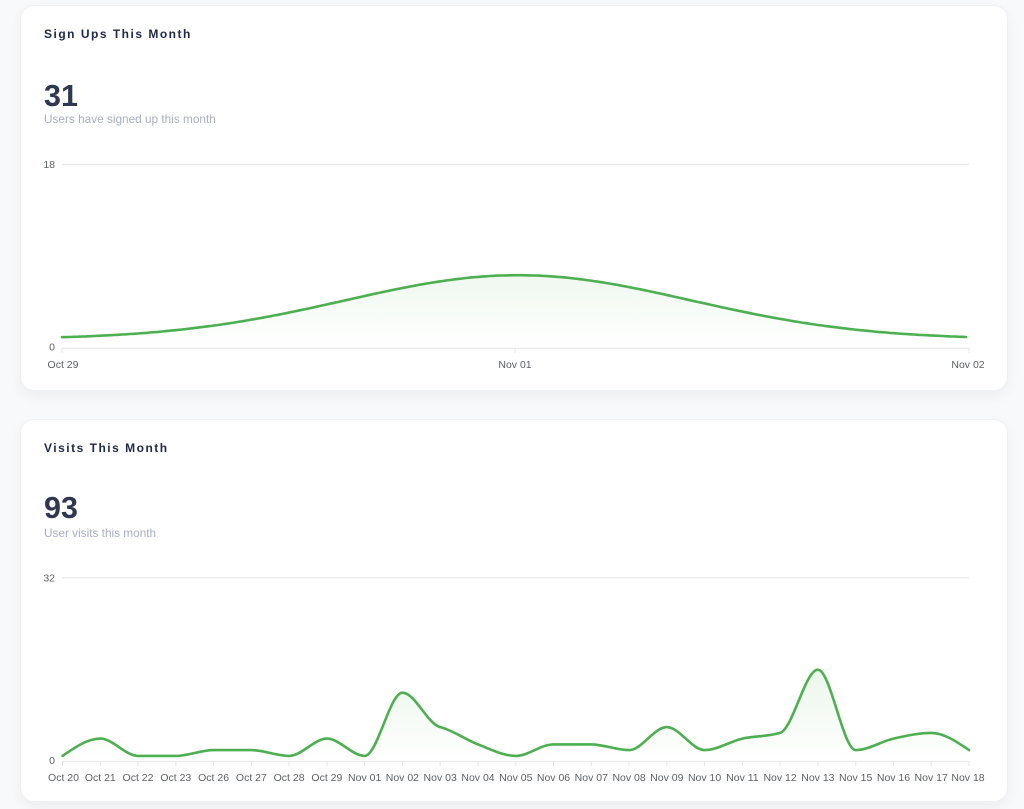 The height and width of the screenshot is (809, 1024). I want to click on svg-text: Oct 22, so click(138, 778).